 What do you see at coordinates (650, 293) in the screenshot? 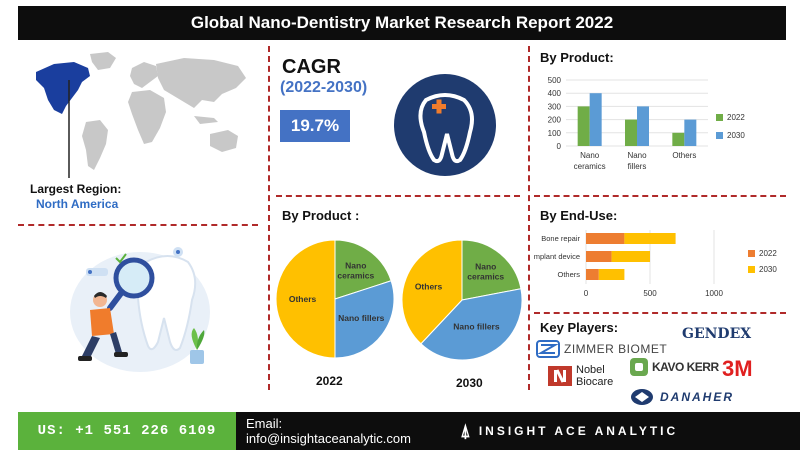
I see `x-tick-label: 500` at bounding box center [650, 293].